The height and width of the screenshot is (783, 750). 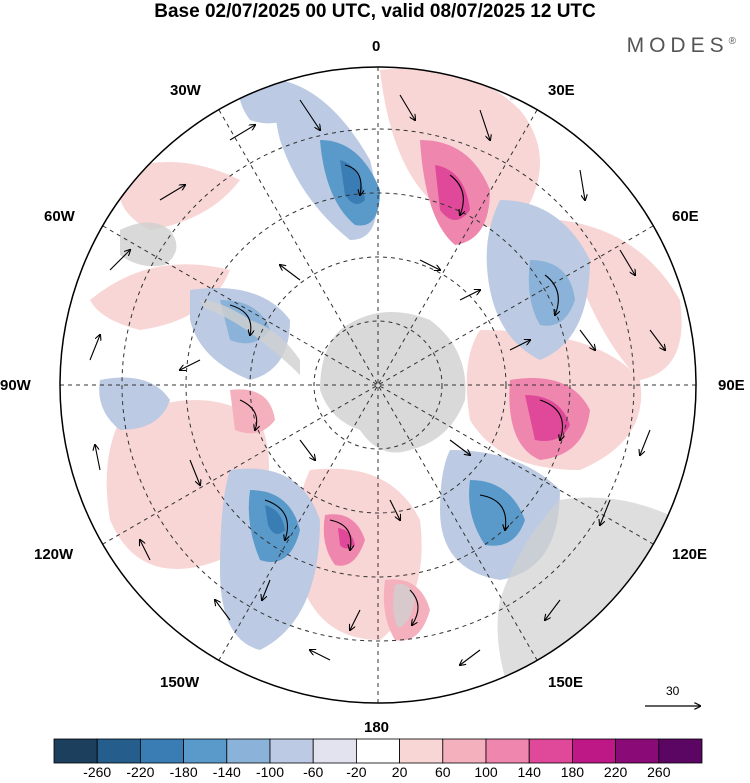 I want to click on colorbar-tick-label: 60, so click(x=443, y=772).